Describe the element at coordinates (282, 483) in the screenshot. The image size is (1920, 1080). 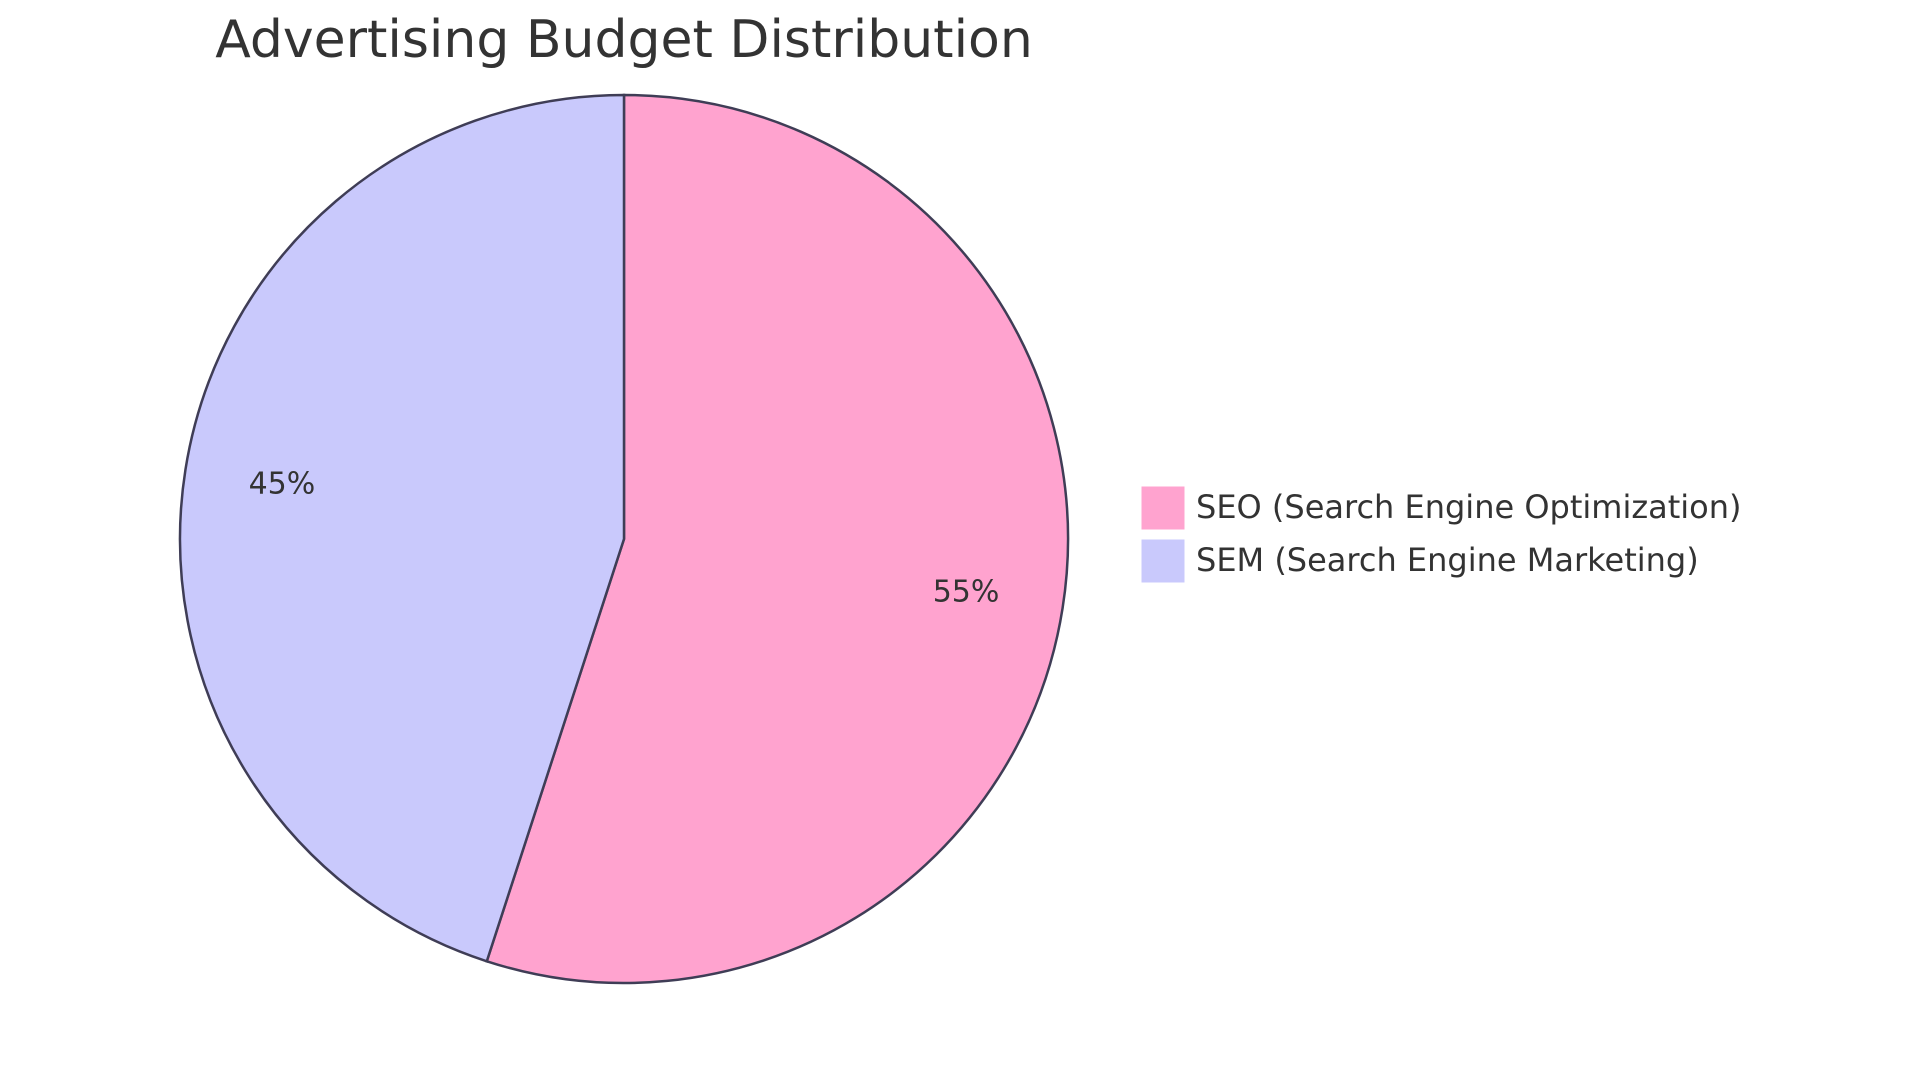
I see `slice-label: 45%` at that location.